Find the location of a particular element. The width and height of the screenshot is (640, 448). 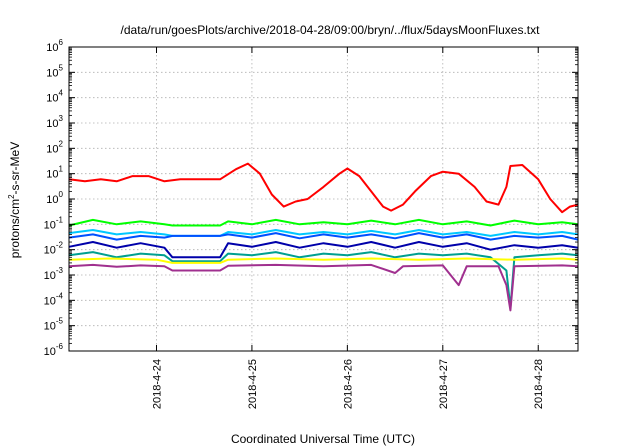

y-tick-label: 10⁻⁴ is located at coordinates (54, 299).